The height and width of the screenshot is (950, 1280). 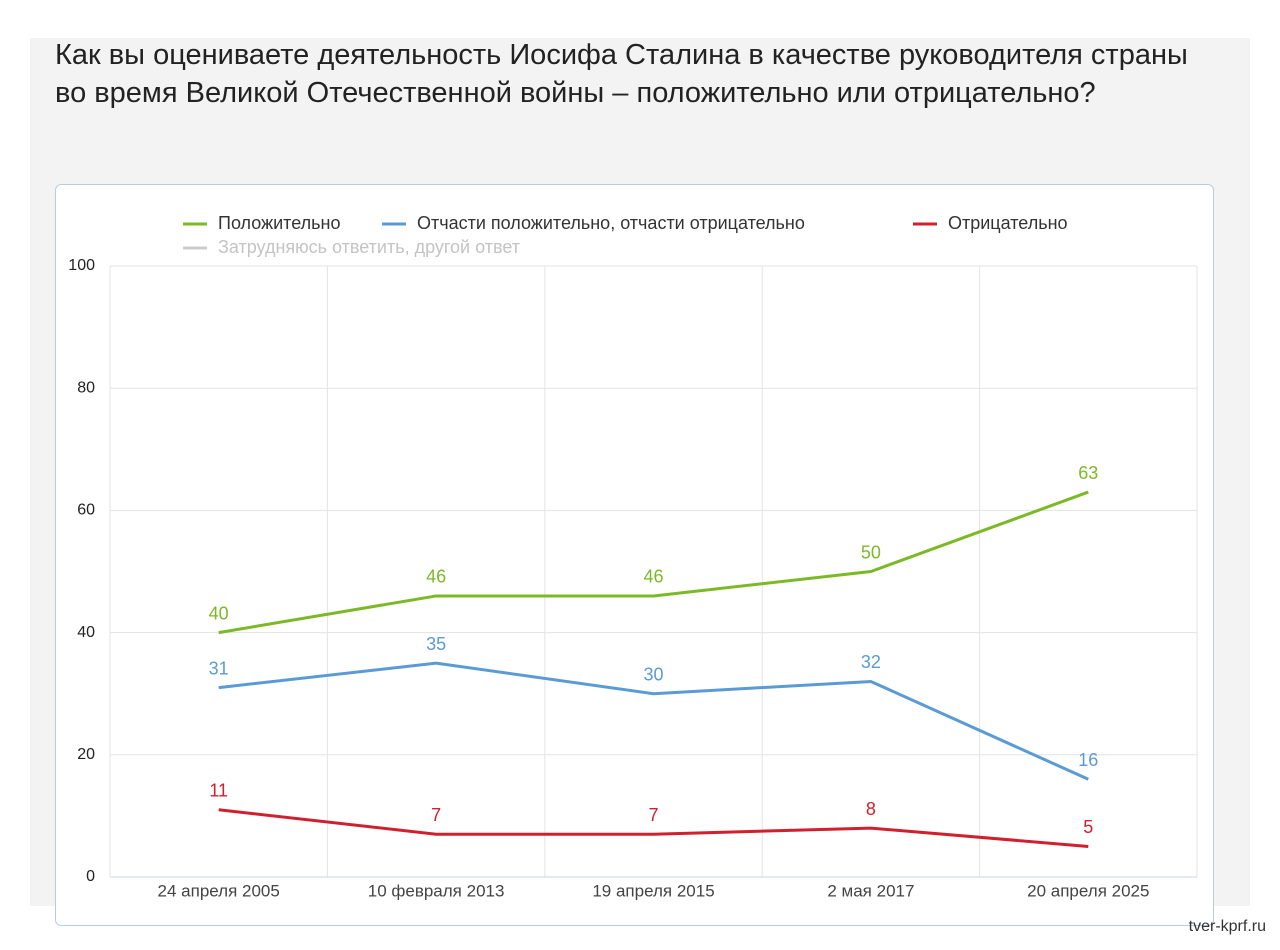 What do you see at coordinates (218, 791) in the screenshot?
I see `data-label: 11` at bounding box center [218, 791].